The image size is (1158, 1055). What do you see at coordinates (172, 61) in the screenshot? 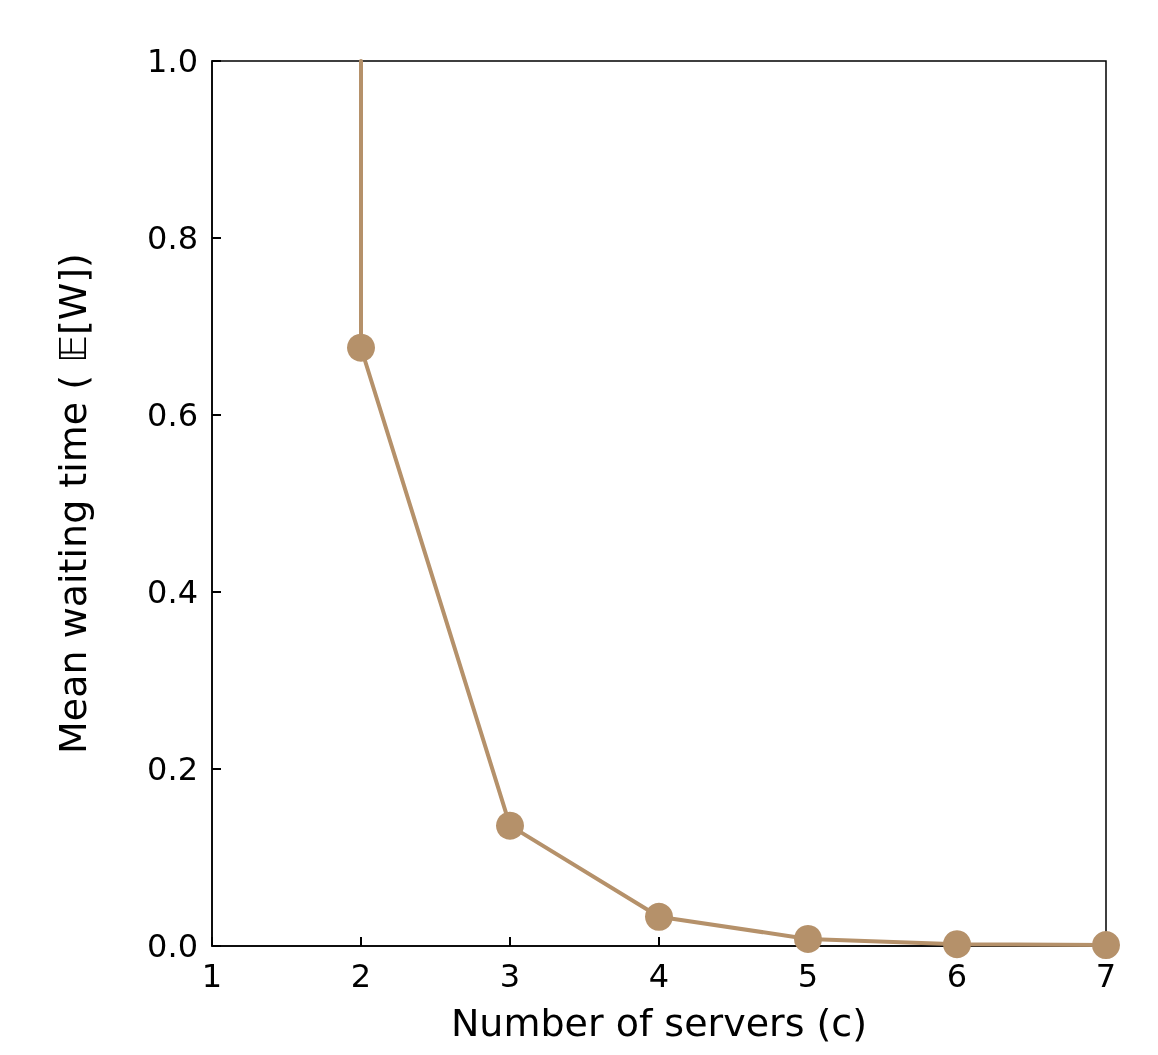
I see `y-tick-label: 1.0` at bounding box center [172, 61].